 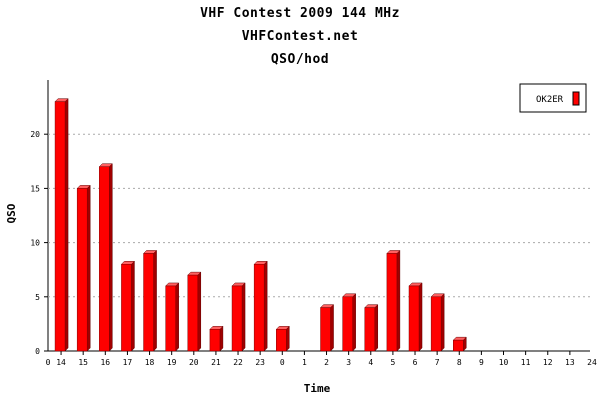 I want to click on x-tick-label: 16, so click(x=105, y=362).